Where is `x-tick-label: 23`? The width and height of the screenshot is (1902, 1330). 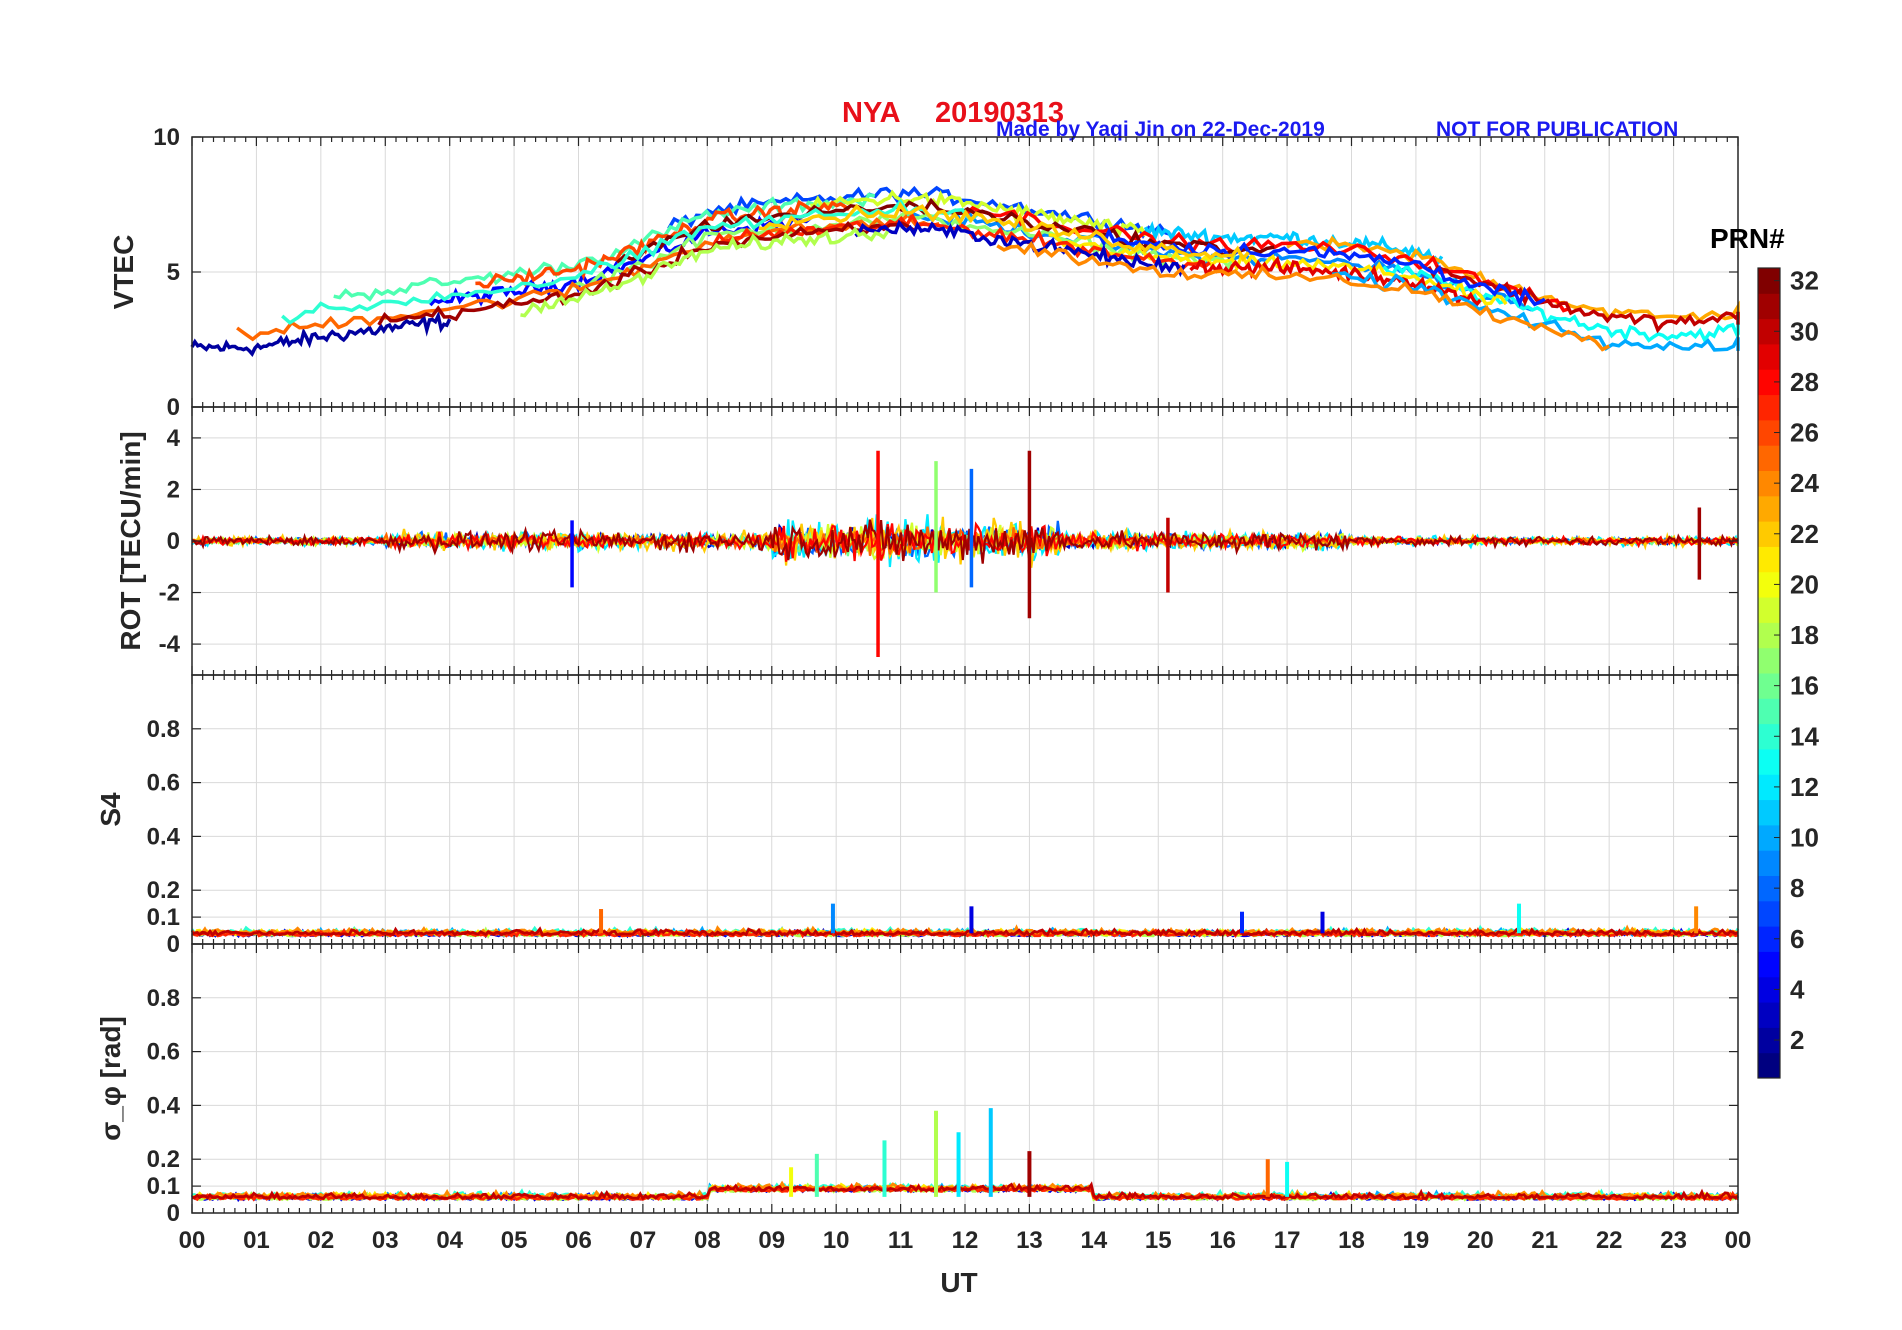
x-tick-label: 23 is located at coordinates (1673, 1240).